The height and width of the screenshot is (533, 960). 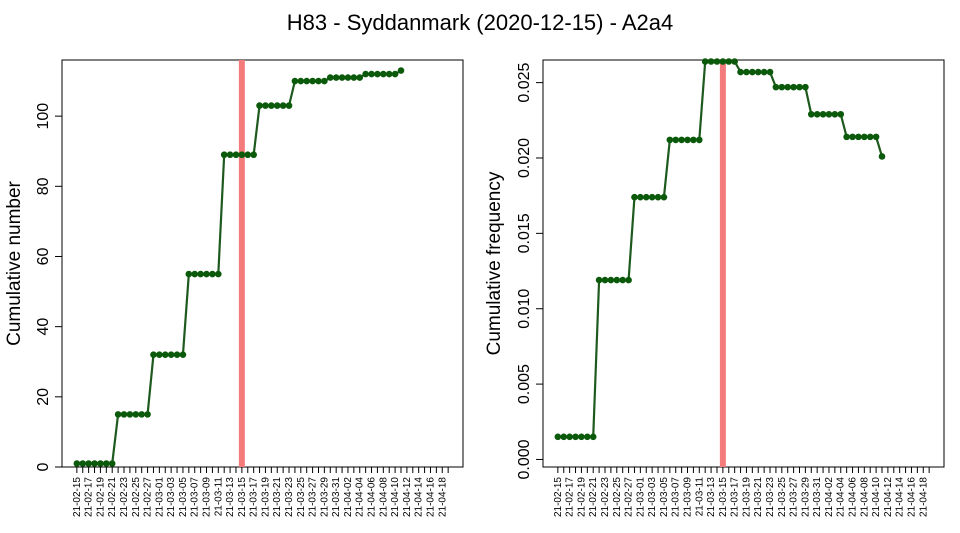 What do you see at coordinates (524, 459) in the screenshot?
I see `y-tick-label: 0.000` at bounding box center [524, 459].